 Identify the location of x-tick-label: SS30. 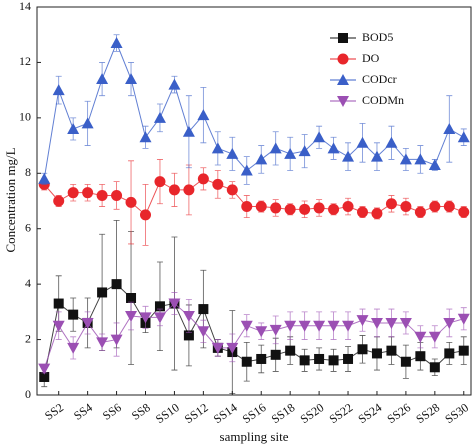
(456, 413).